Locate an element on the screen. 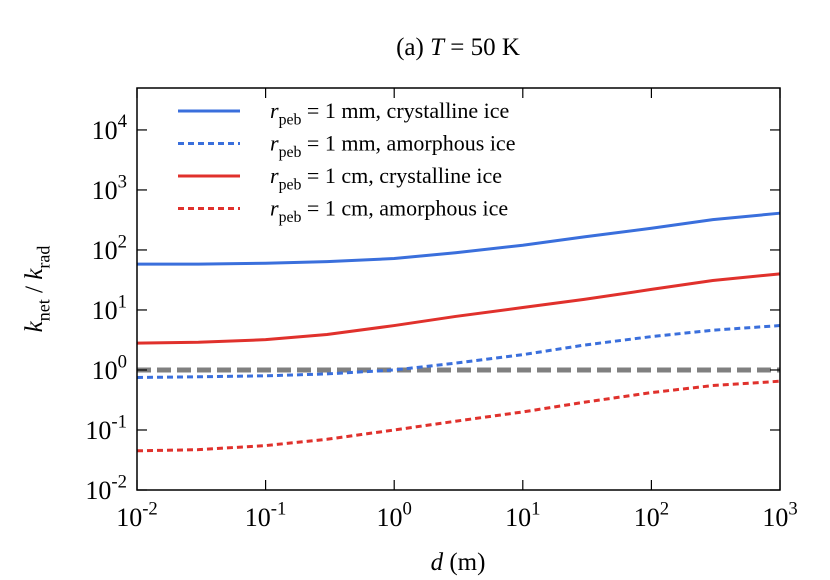  y-tick-label: 10³ is located at coordinates (109, 188).